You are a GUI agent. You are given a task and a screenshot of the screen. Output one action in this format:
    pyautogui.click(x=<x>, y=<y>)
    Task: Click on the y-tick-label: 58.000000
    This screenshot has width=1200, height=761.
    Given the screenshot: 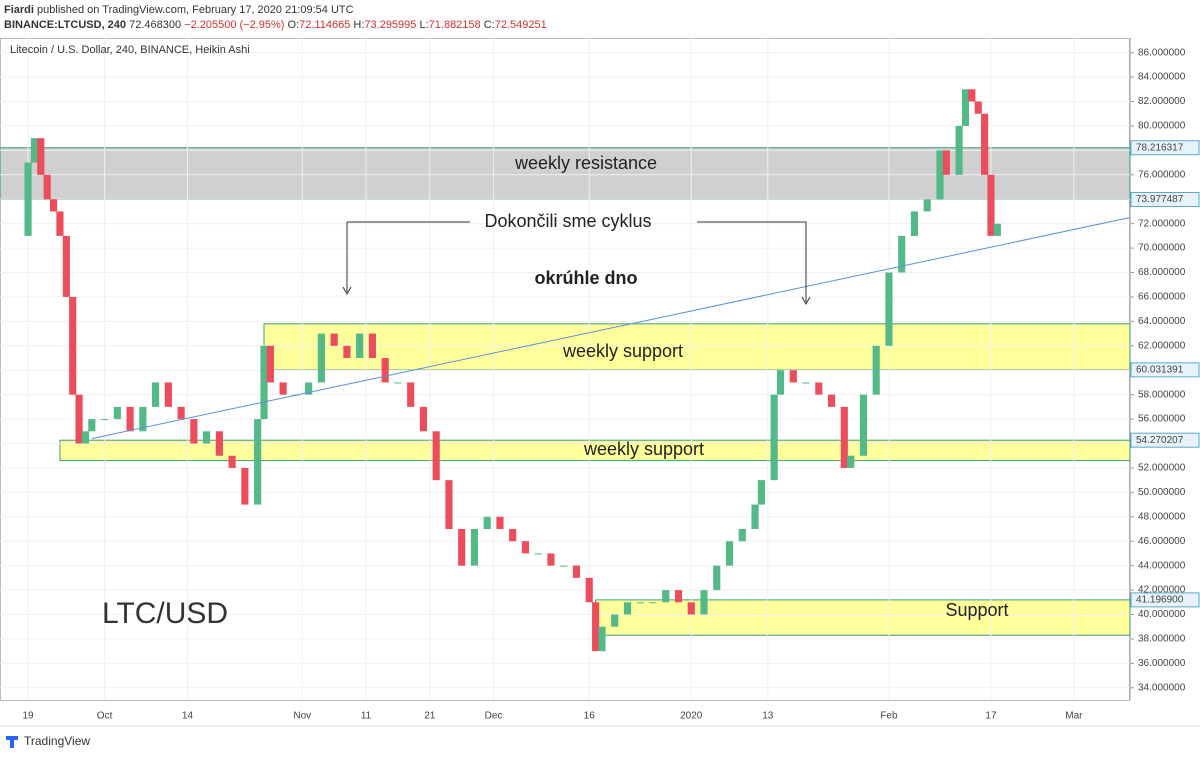 What is the action you would take?
    pyautogui.click(x=1162, y=394)
    